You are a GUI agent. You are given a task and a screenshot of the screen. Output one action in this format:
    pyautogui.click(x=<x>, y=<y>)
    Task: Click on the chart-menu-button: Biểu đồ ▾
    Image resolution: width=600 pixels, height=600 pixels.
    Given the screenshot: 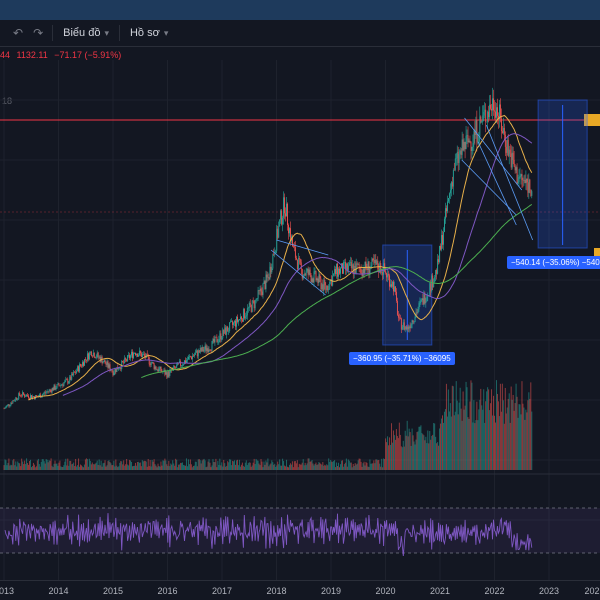 What is the action you would take?
    pyautogui.click(x=86, y=33)
    